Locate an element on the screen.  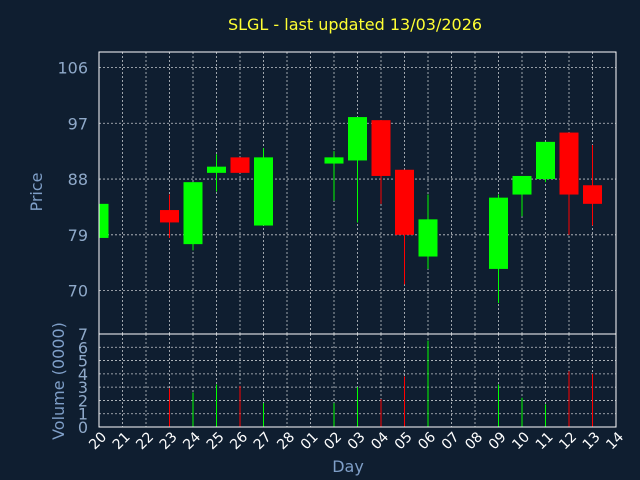
x-tick-label: 27 is located at coordinates (263, 441).